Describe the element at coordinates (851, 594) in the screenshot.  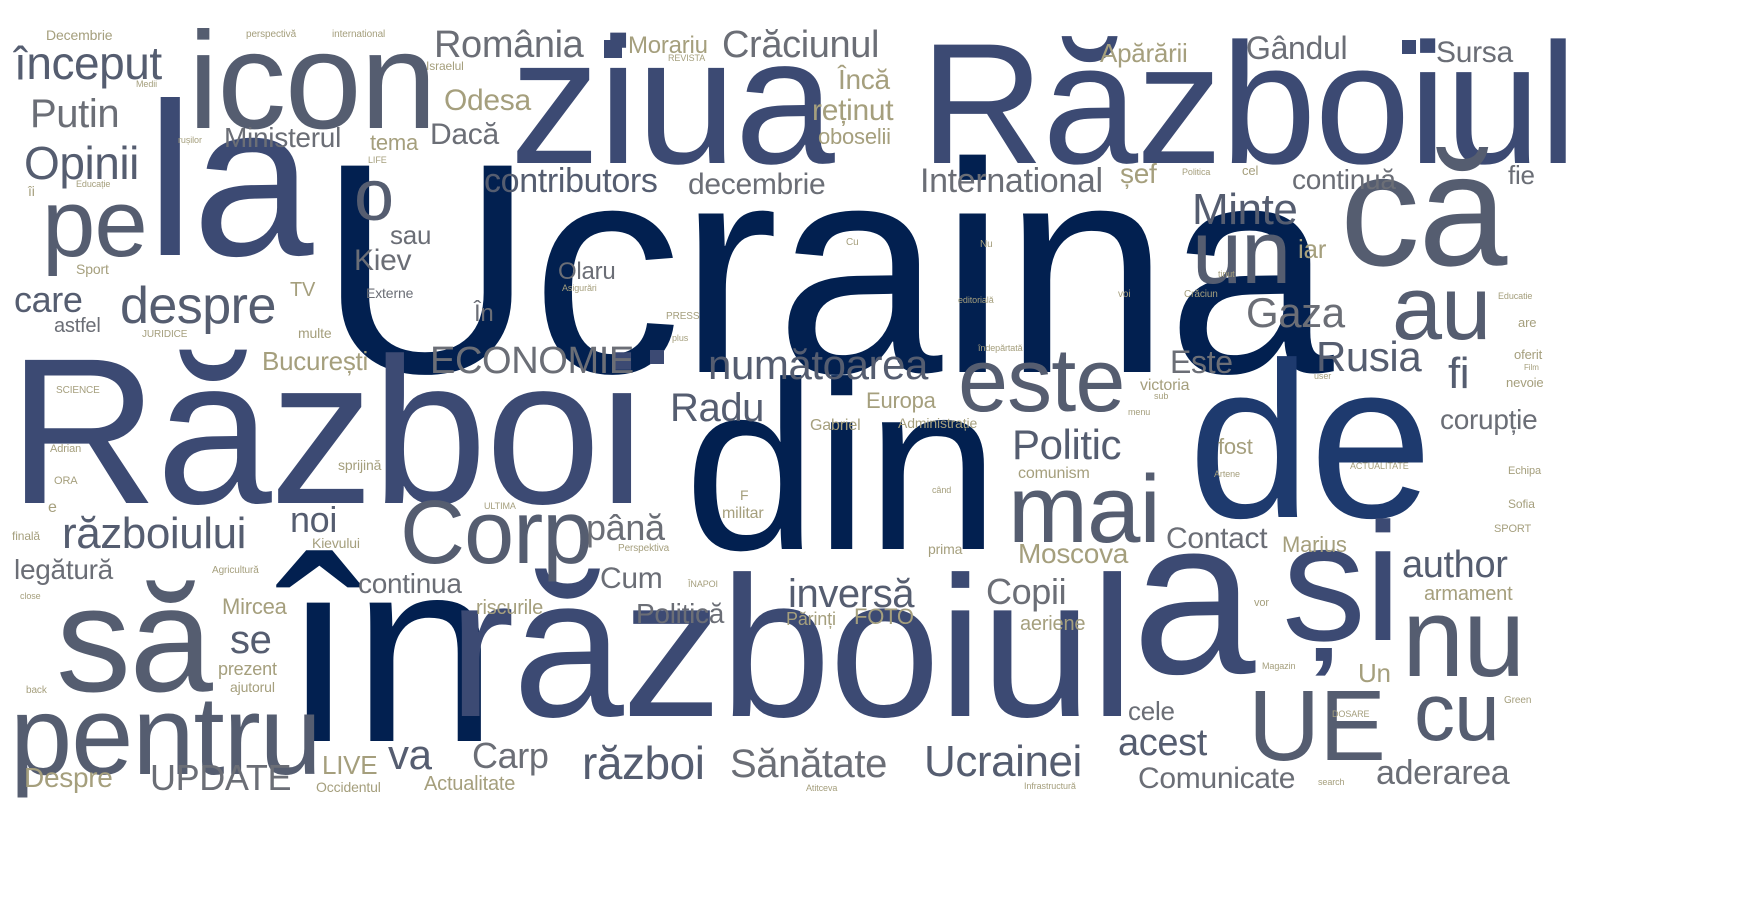
I see `word-inversa: inversă` at that location.